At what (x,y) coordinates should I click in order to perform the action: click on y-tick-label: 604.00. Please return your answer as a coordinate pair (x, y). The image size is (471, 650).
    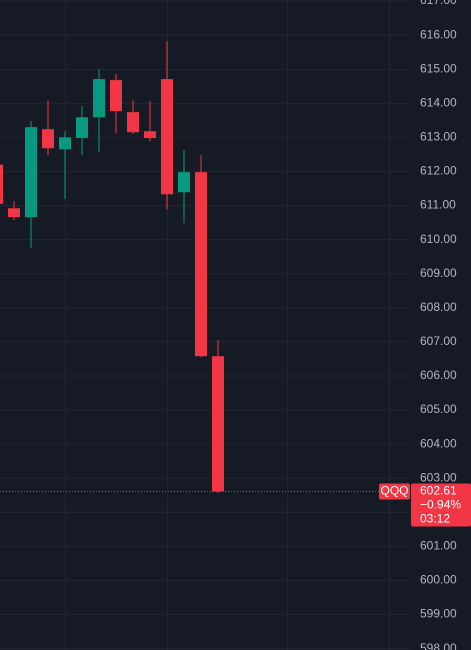
    Looking at the image, I should click on (438, 443).